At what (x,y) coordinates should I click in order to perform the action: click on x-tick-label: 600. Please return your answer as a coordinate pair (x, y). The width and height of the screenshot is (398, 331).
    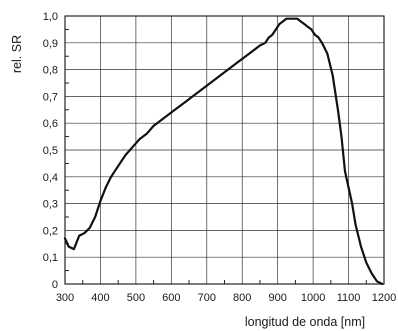
    Looking at the image, I should click on (171, 298).